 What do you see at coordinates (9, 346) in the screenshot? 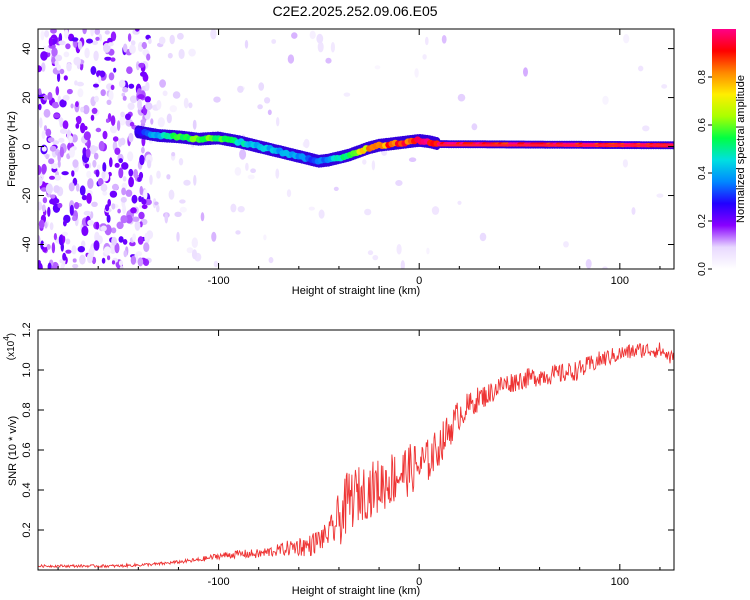
I see `snr-y-multiplier: (x104)` at bounding box center [9, 346].